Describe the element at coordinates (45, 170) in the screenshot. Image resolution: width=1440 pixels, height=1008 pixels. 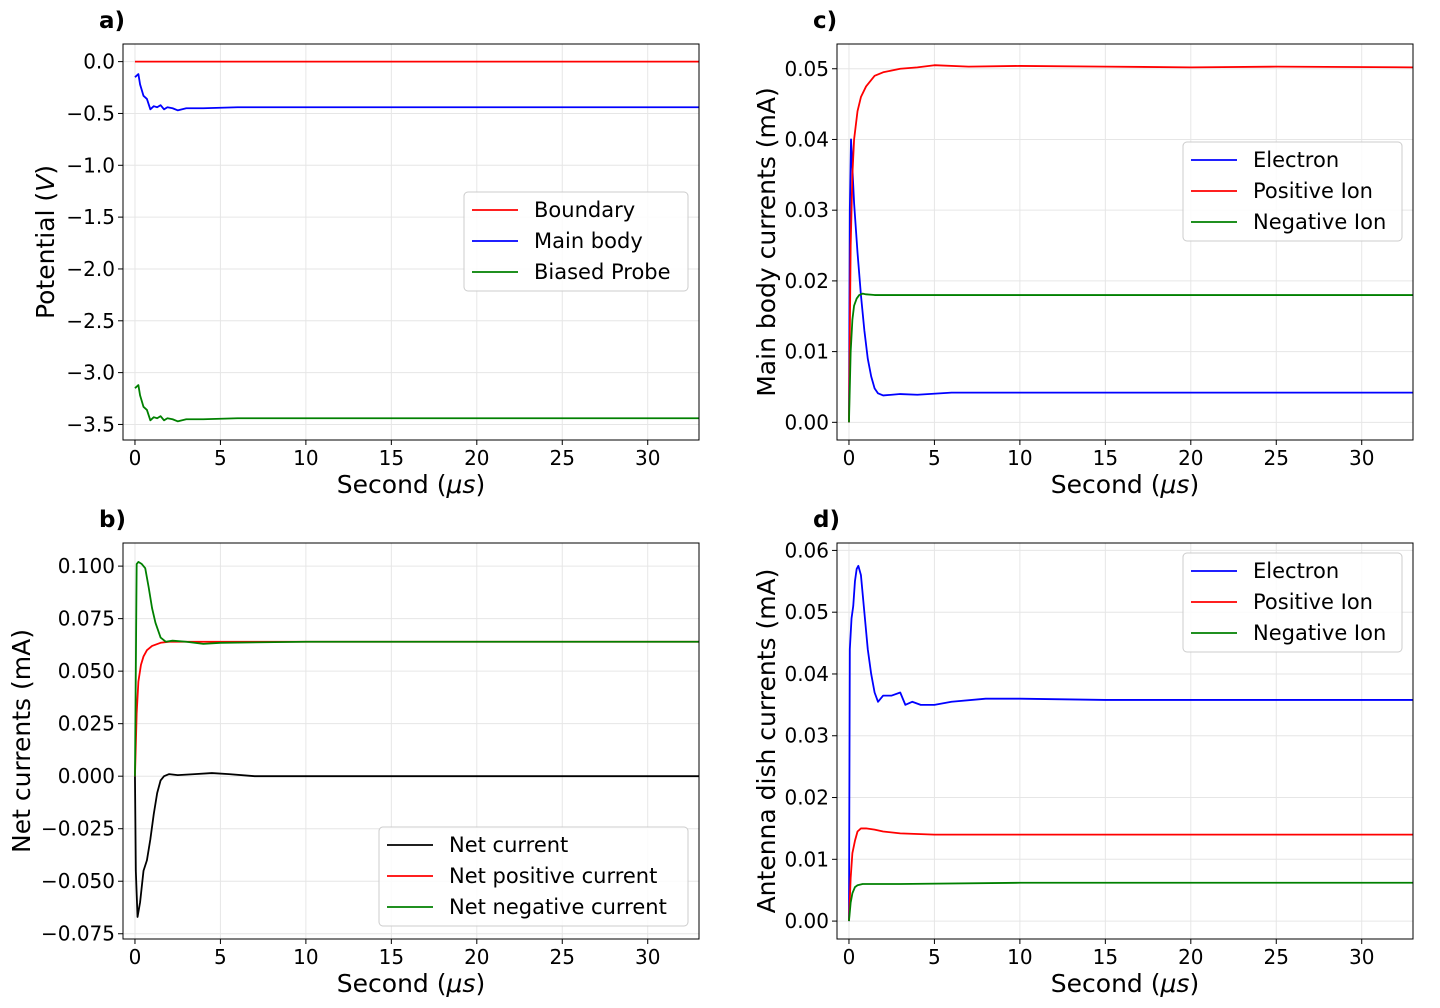
I see `y-axis-label-close: )` at that location.